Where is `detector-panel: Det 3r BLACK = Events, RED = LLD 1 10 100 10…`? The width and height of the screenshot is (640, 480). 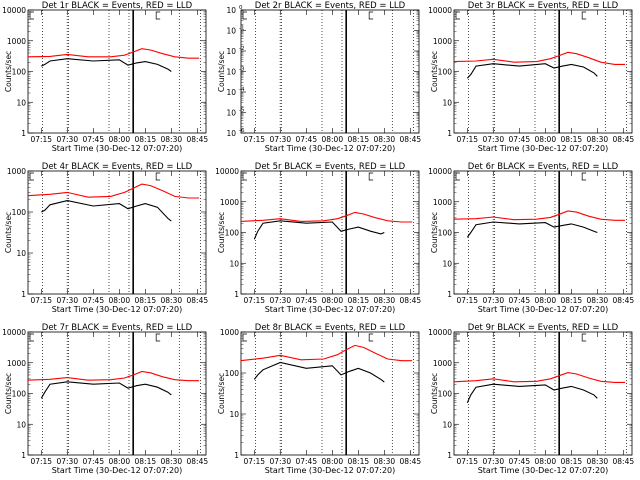 detector-panel: Det 3r BLACK = Events, RED = LLD 1 10 100 10… is located at coordinates (531, 77).